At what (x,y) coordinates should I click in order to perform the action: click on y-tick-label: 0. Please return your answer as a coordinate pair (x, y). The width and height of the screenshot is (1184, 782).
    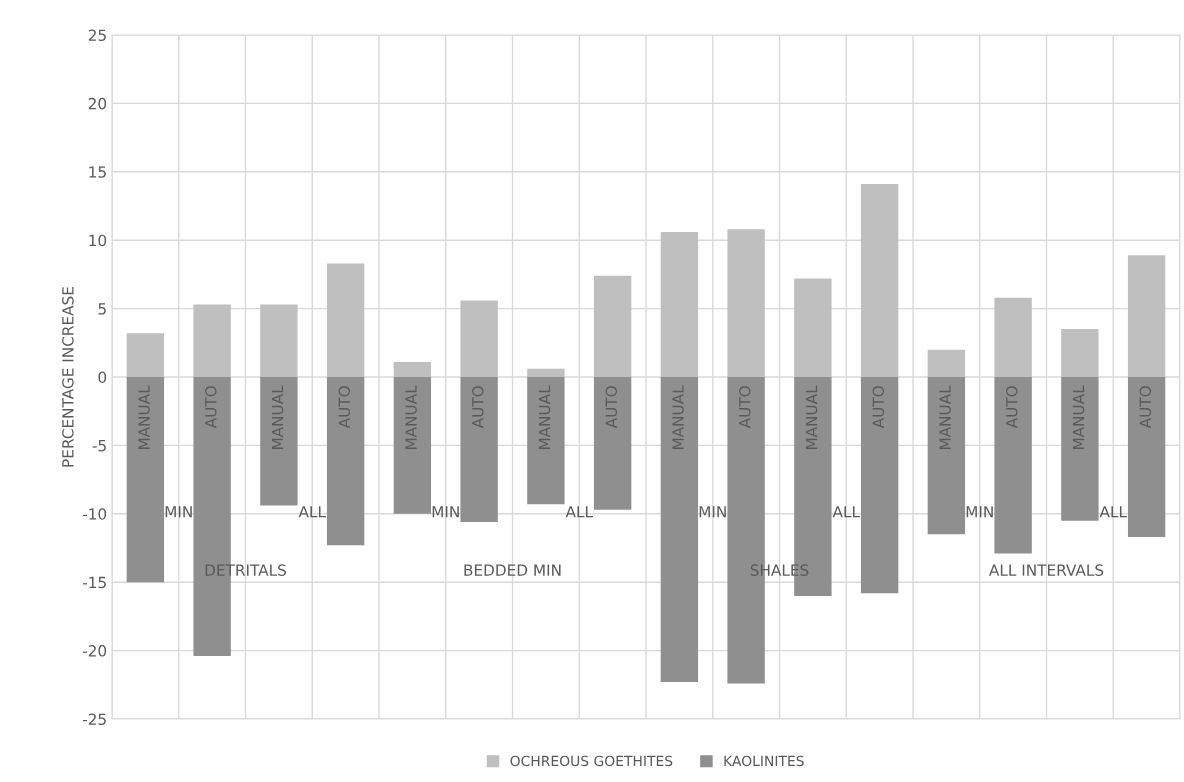
    Looking at the image, I should click on (102, 377).